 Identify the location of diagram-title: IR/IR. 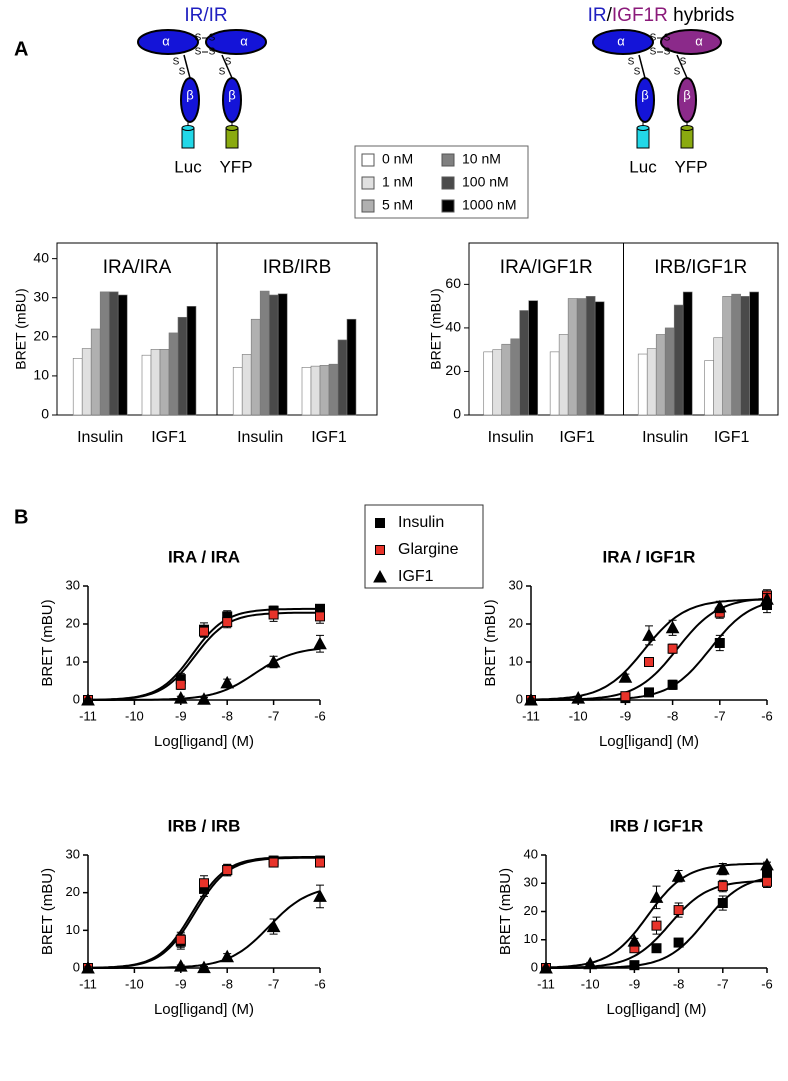
(205, 15).